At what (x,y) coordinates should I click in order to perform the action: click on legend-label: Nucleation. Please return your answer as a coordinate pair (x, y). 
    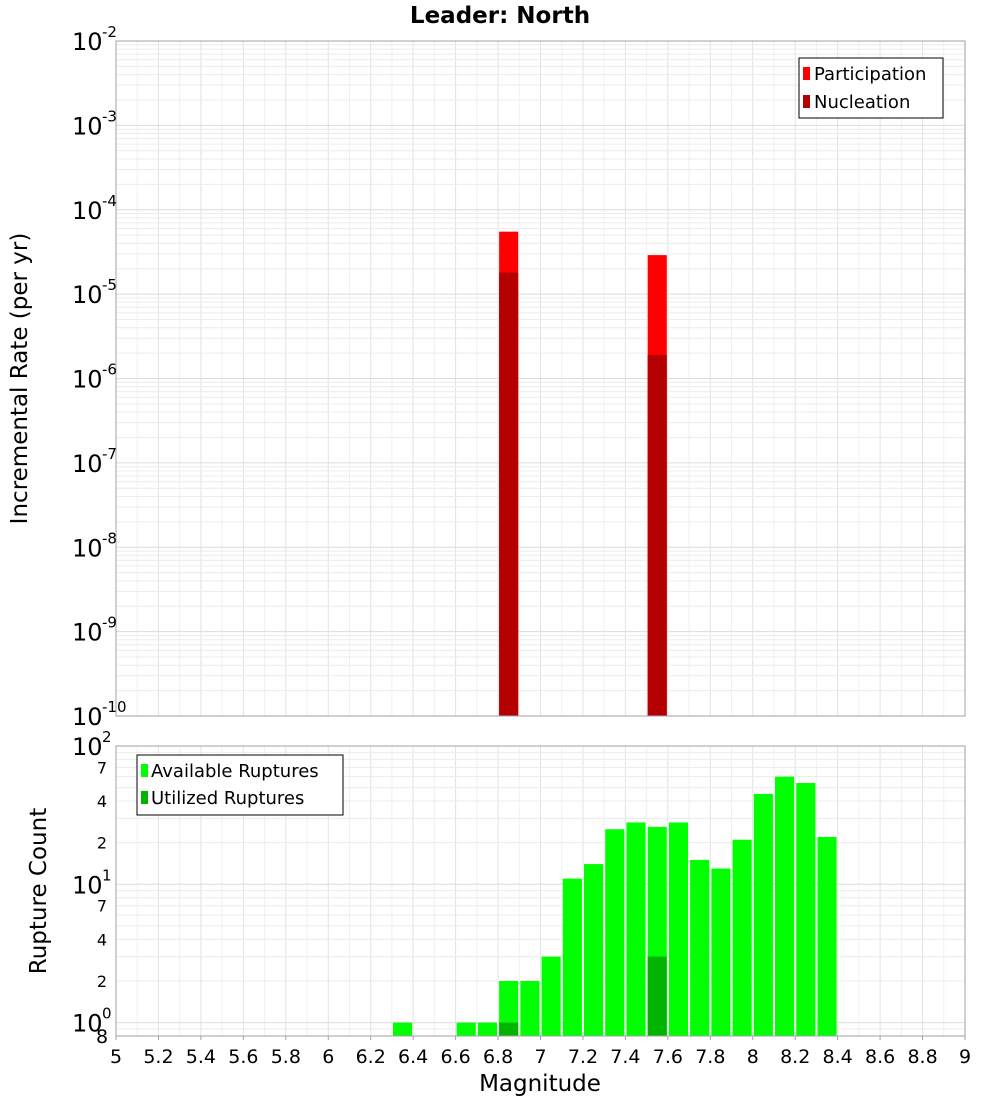
    Looking at the image, I should click on (862, 102).